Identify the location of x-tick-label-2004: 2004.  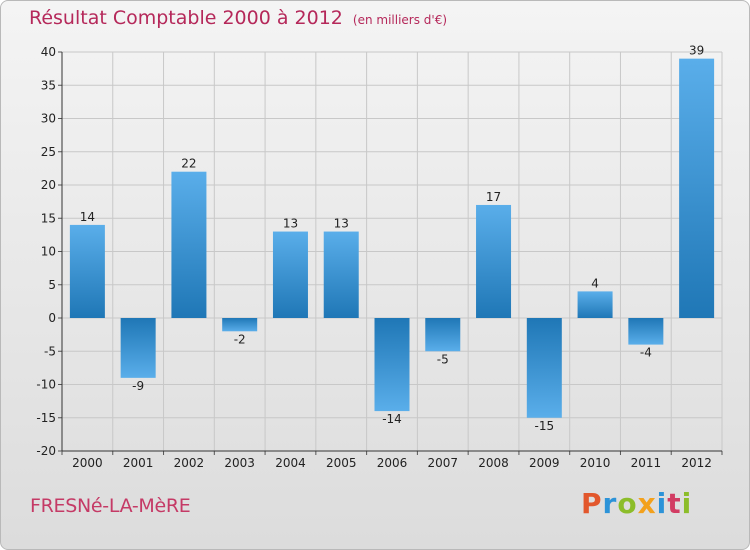
(290, 463).